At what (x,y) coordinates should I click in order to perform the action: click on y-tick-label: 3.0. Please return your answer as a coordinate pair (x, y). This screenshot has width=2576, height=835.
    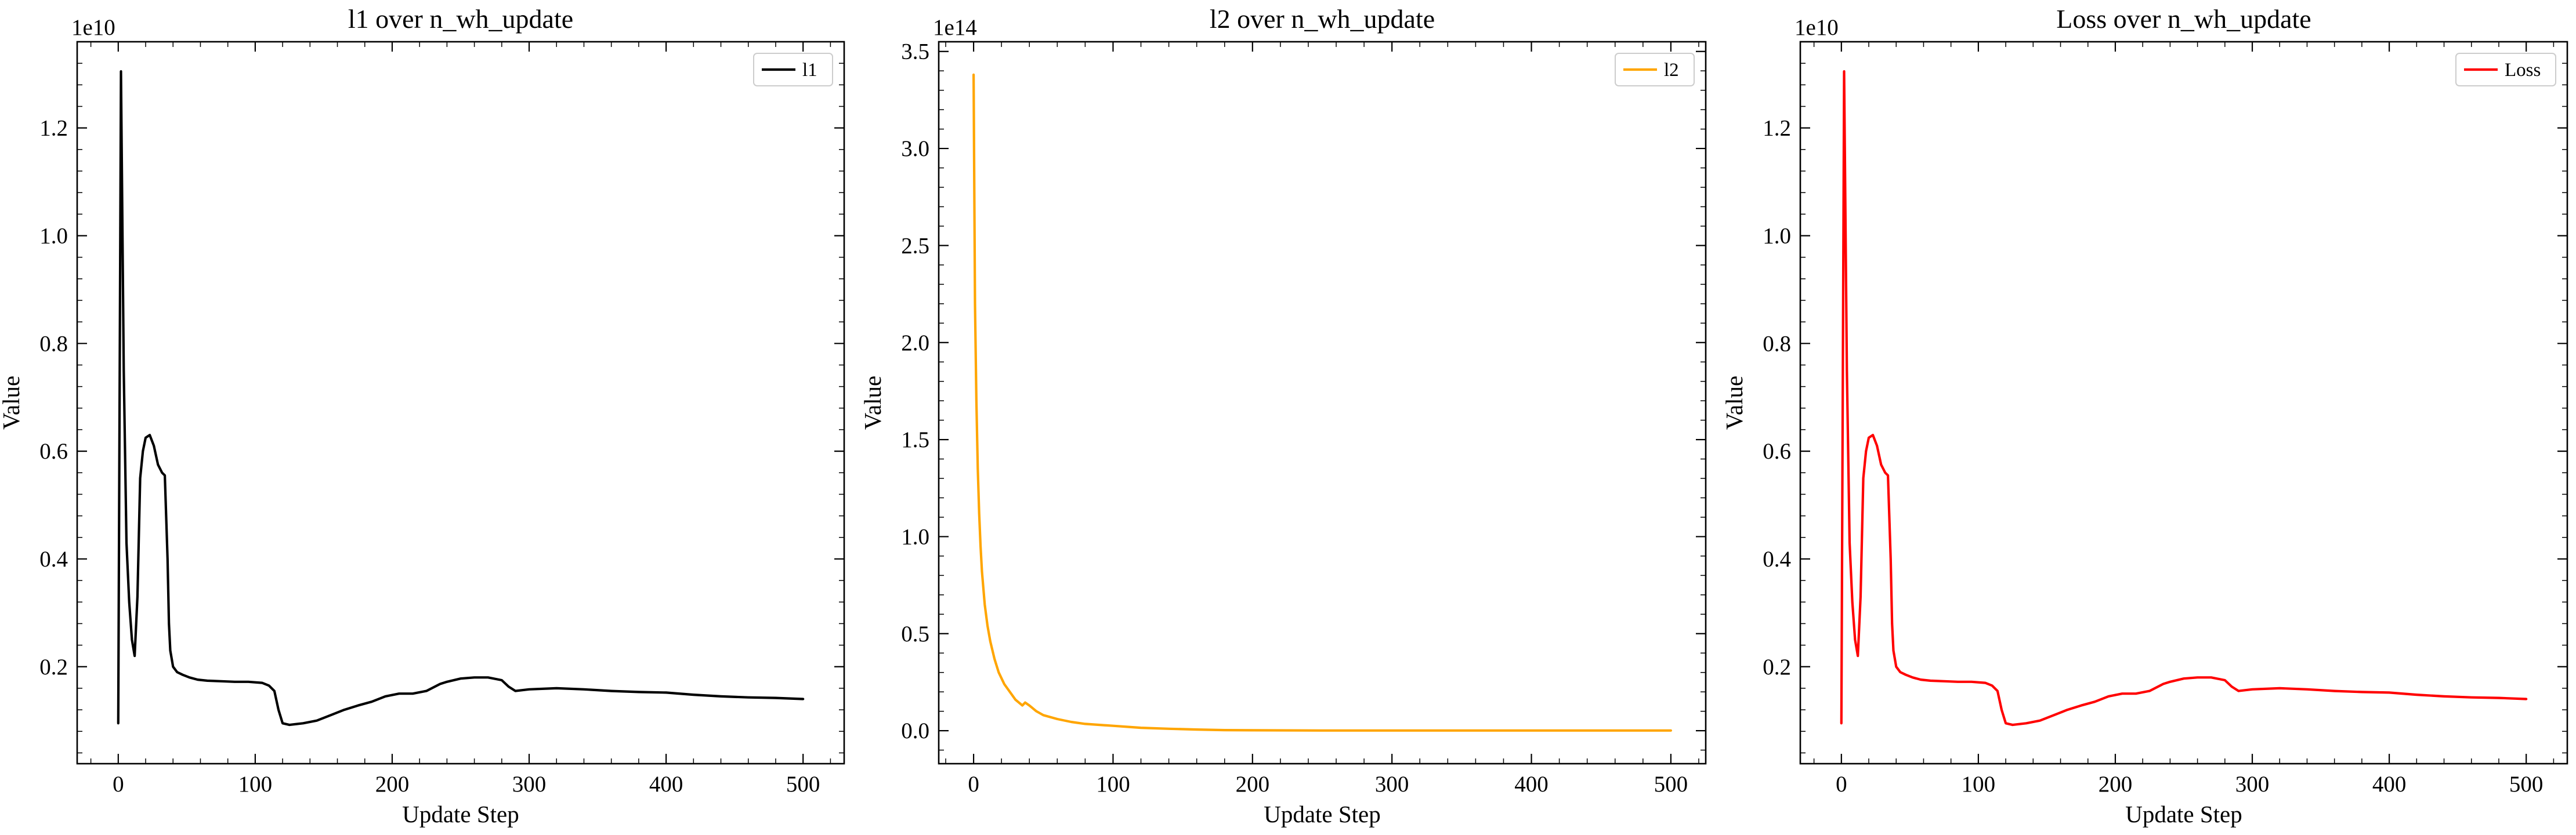
    Looking at the image, I should click on (915, 148).